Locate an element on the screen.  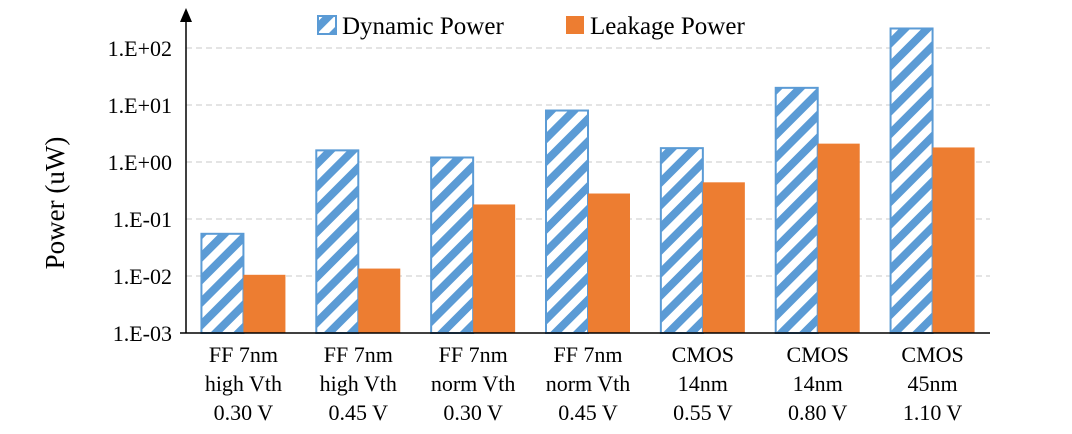
y-tick-label: 1.E+00 is located at coordinates (140, 162).